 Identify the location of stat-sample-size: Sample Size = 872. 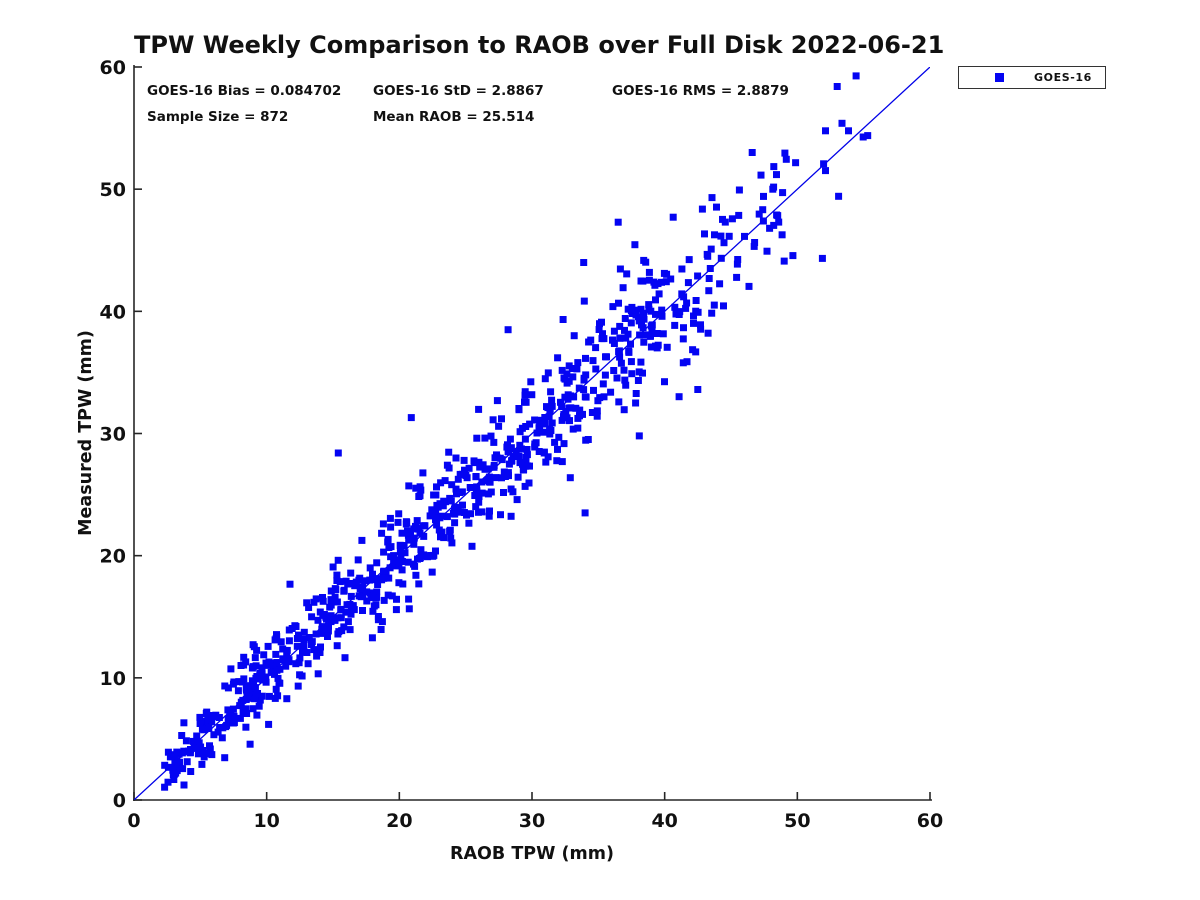
(218, 117).